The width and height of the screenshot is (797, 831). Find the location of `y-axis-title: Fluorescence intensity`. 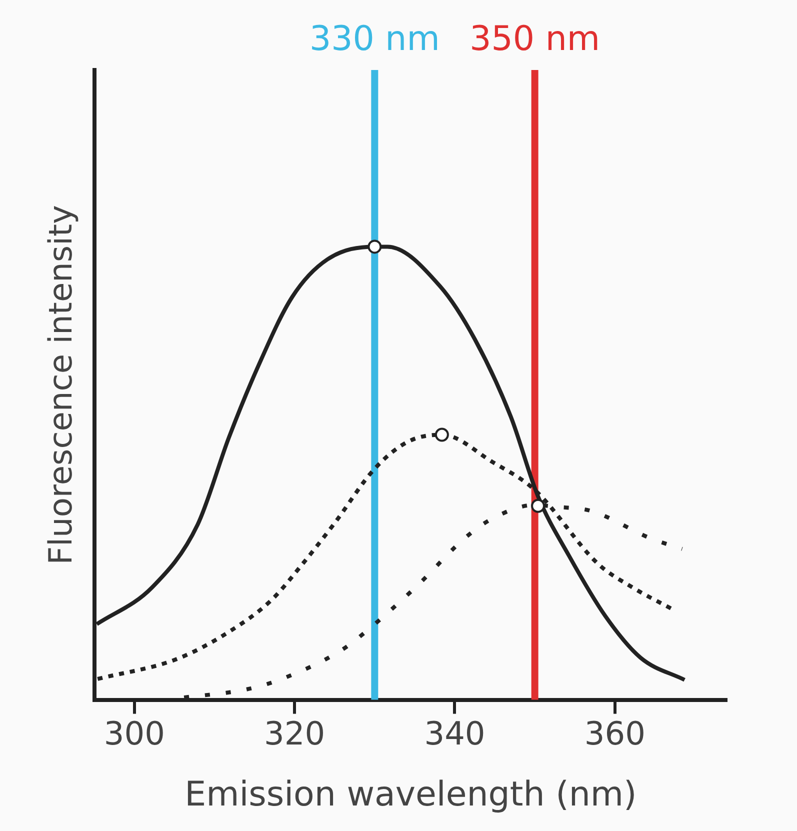

y-axis-title: Fluorescence intensity is located at coordinates (61, 385).